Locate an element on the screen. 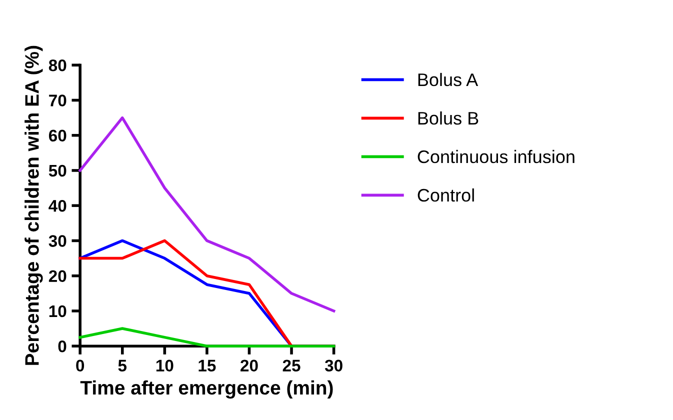 This screenshot has width=673, height=420. y-tick-label: 80 is located at coordinates (57, 66).